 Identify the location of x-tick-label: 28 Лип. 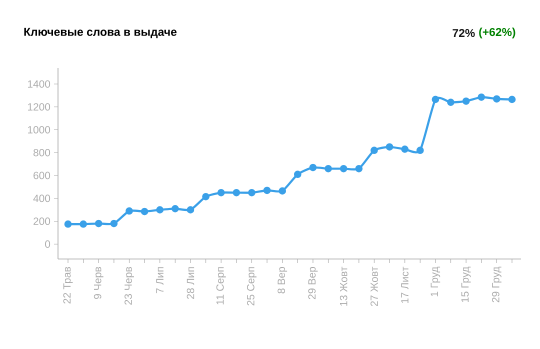
(190, 283).